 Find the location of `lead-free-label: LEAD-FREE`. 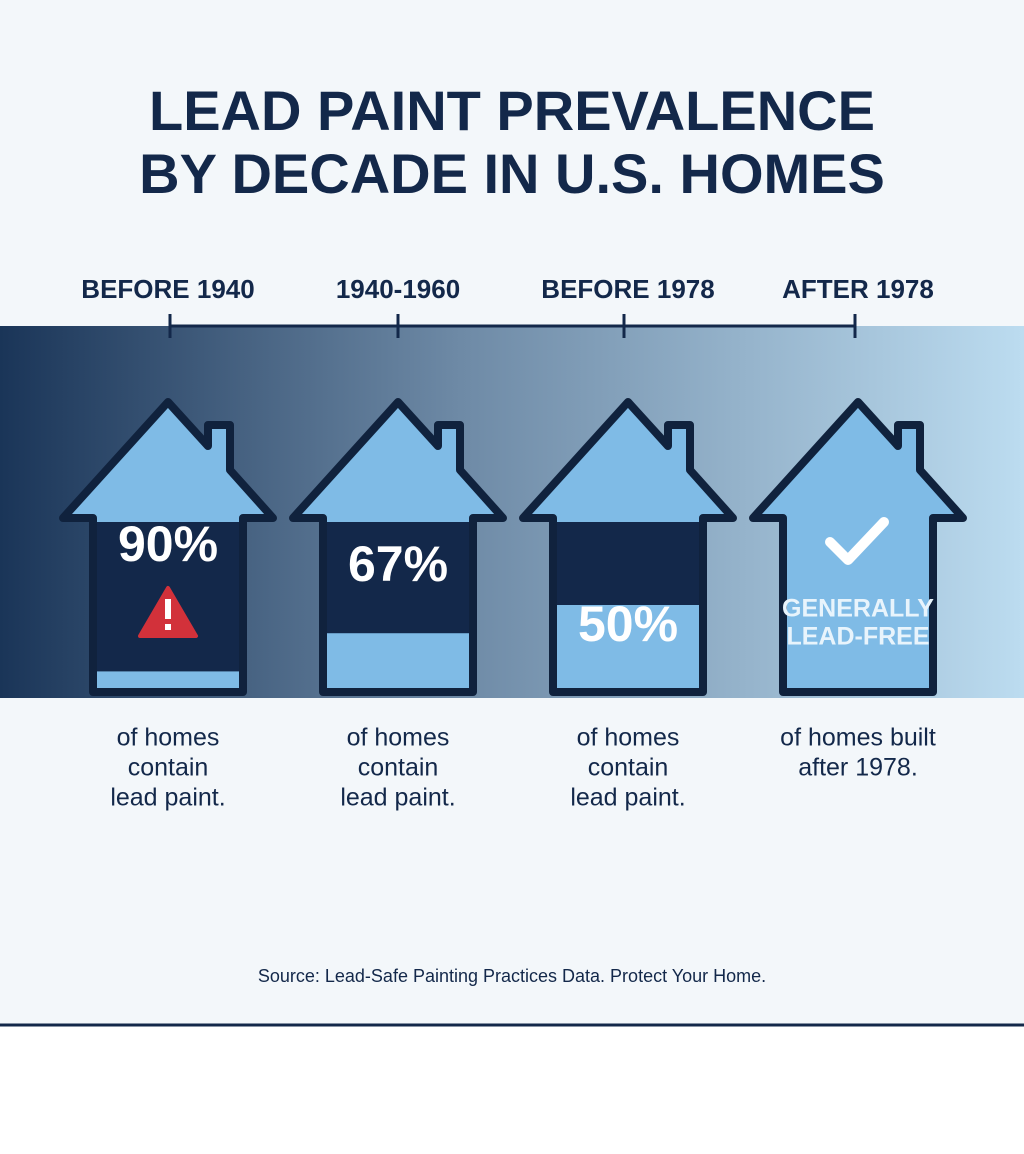

lead-free-label: LEAD-FREE is located at coordinates (857, 637).